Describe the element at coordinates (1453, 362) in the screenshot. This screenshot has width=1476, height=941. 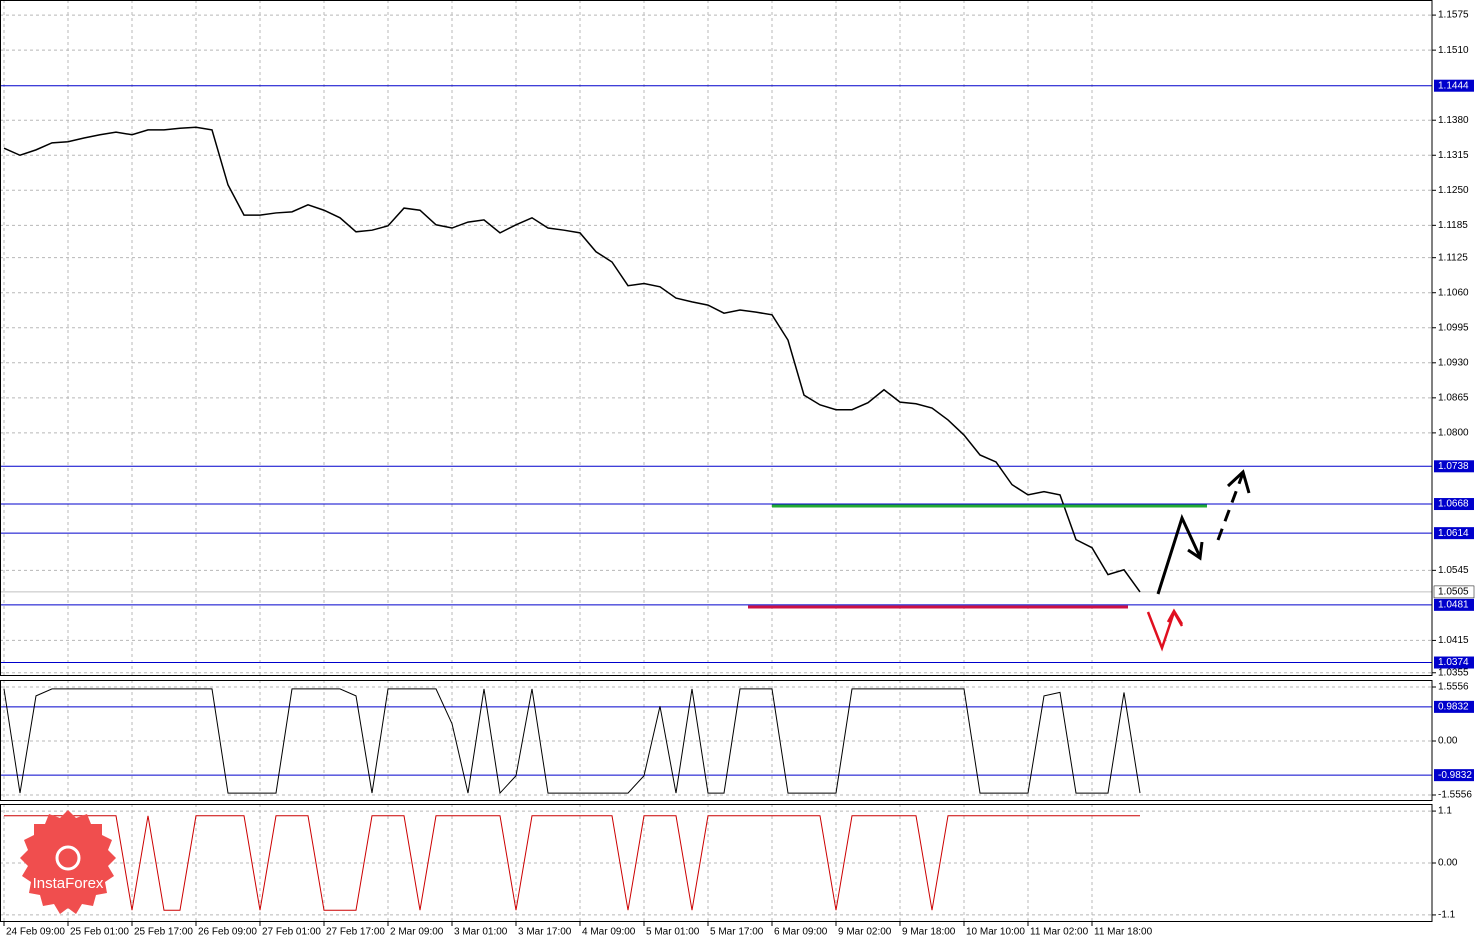
I see `y-tick-label: 1.0930` at that location.